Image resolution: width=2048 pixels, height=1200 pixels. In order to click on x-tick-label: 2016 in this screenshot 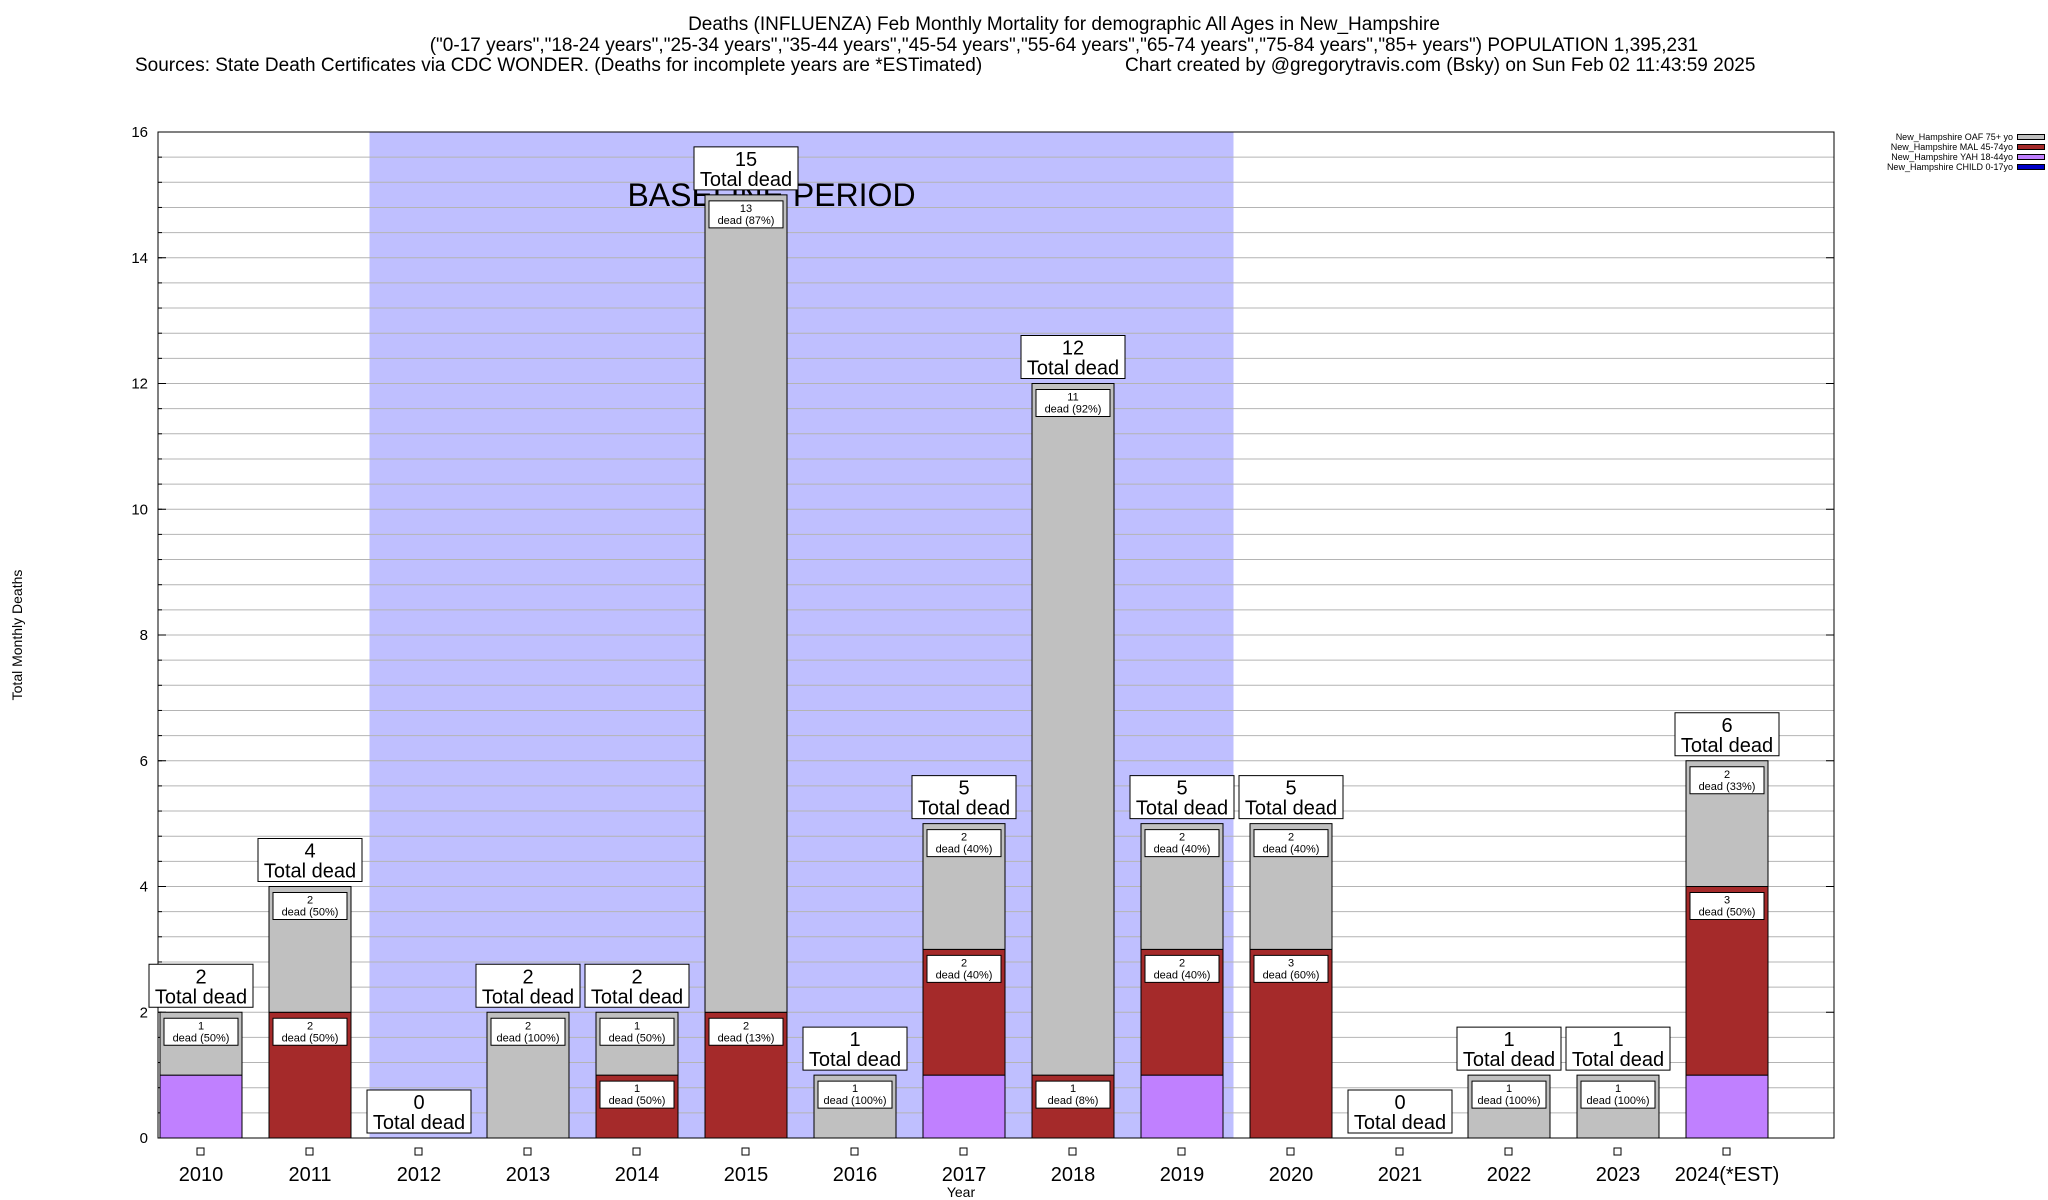, I will do `click(855, 1175)`.